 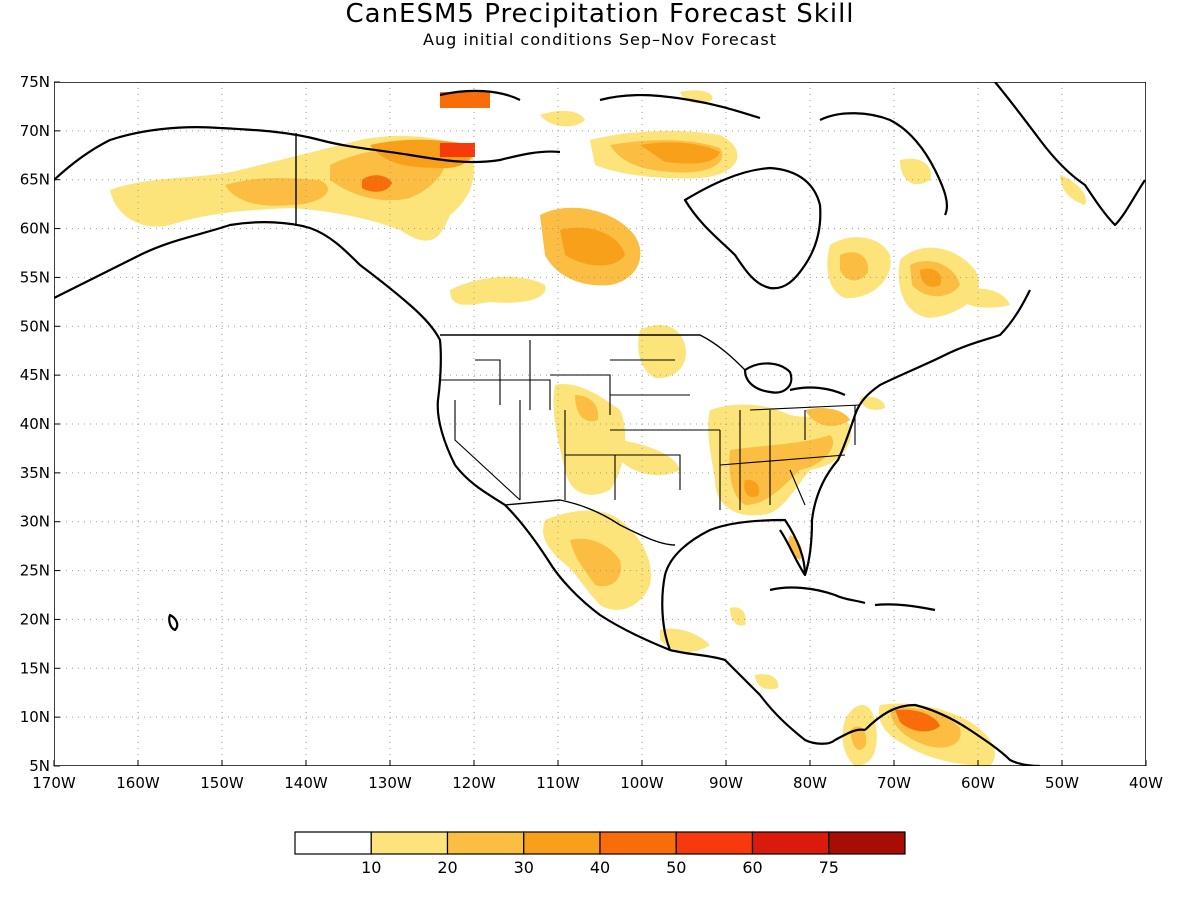 What do you see at coordinates (35, 619) in the screenshot?
I see `y-tick-label: 20N` at bounding box center [35, 619].